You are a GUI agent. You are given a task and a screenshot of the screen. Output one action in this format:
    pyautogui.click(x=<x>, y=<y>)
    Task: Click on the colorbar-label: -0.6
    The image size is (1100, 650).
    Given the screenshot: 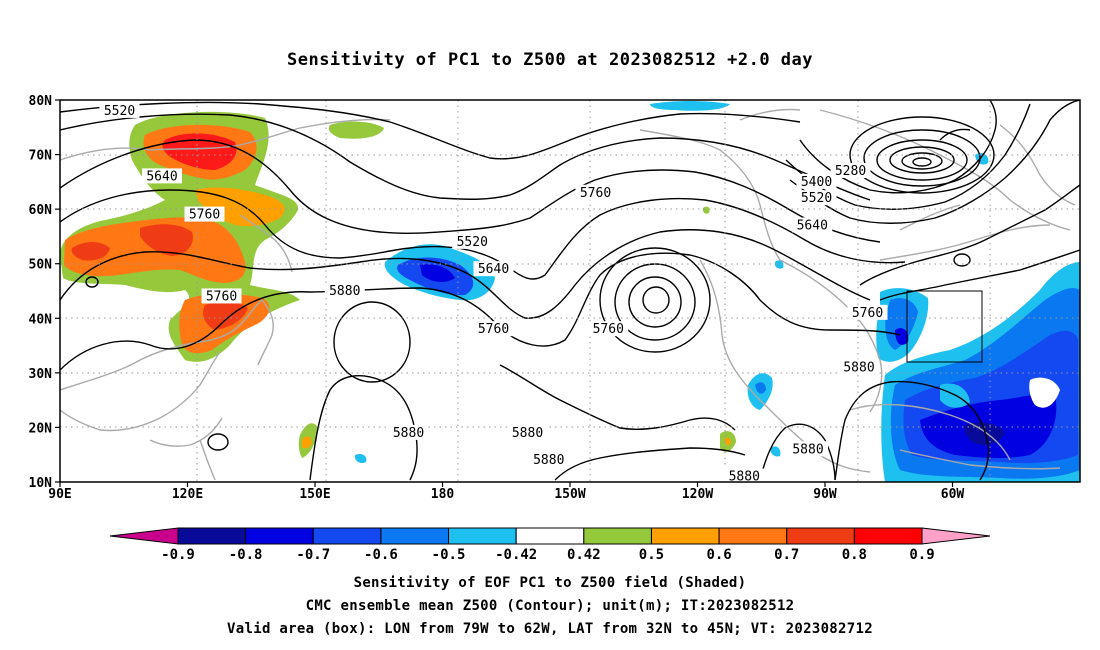 What is the action you would take?
    pyautogui.click(x=381, y=555)
    